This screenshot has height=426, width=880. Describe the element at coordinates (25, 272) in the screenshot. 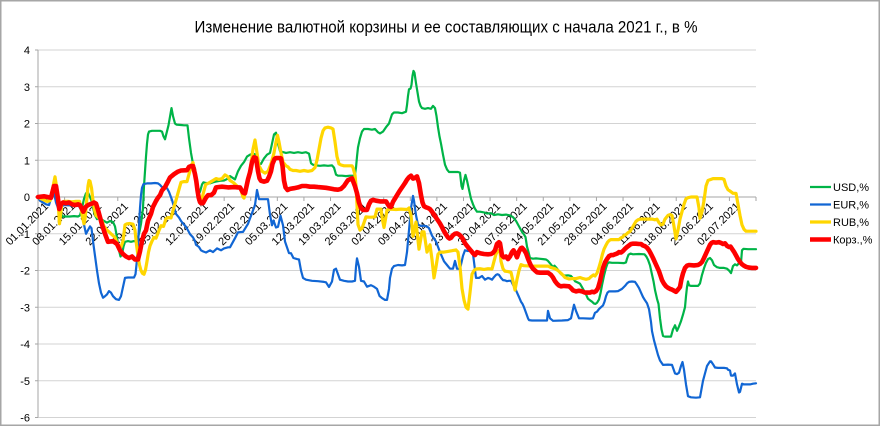

I see `svg-text: -2` at that location.